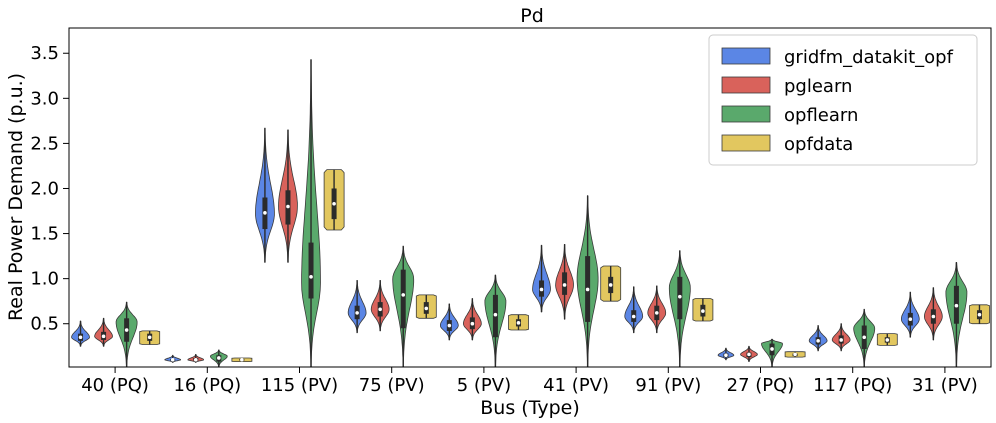  What do you see at coordinates (44, 279) in the screenshot?
I see `y-tick-label: 1.0` at bounding box center [44, 279].